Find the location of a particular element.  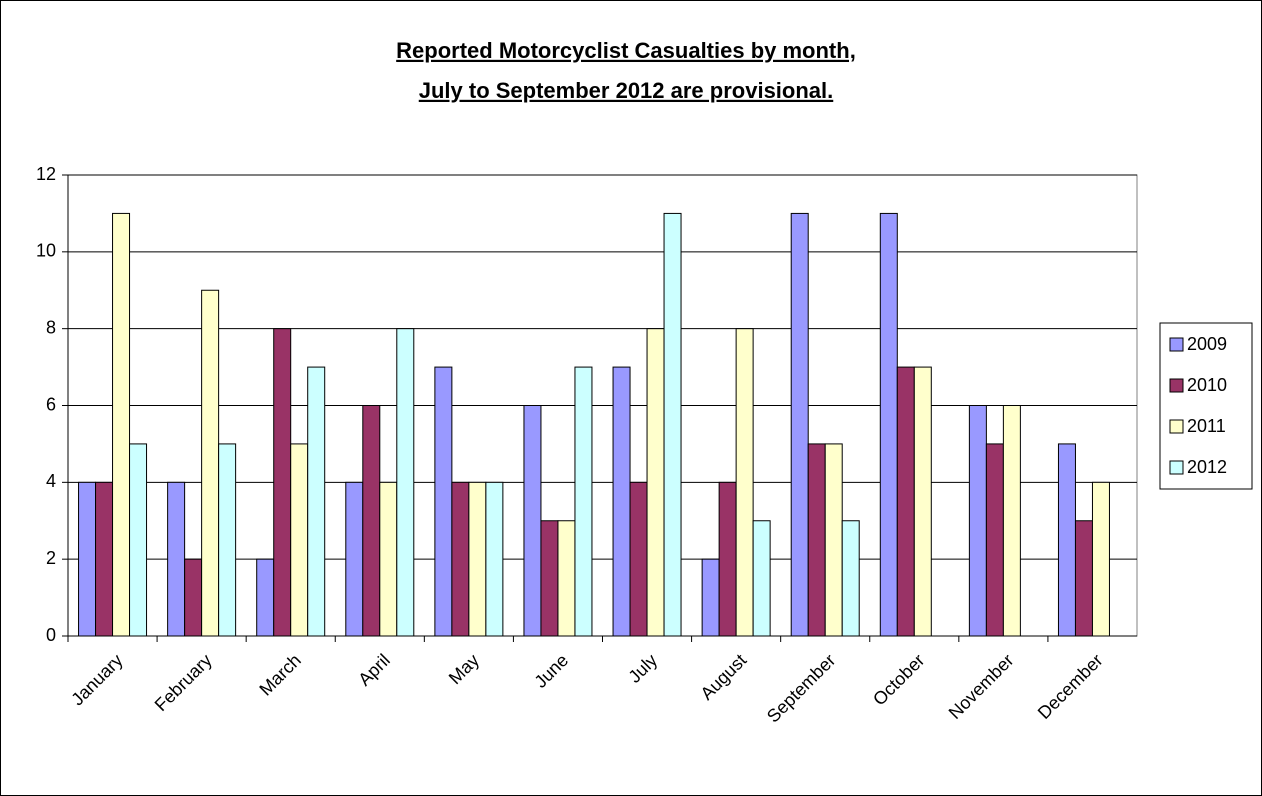

chart-title: July to September 2012 are provisional. is located at coordinates (626, 90).